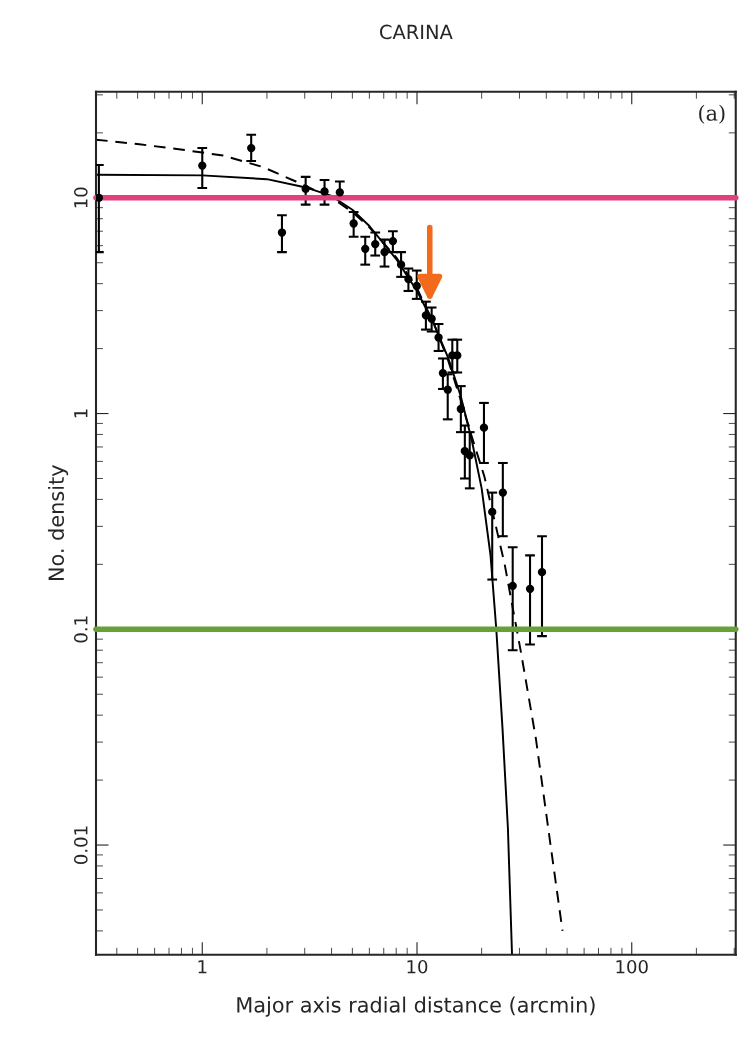 The width and height of the screenshot is (750, 1055). I want to click on annotation: (a), so click(712, 114).